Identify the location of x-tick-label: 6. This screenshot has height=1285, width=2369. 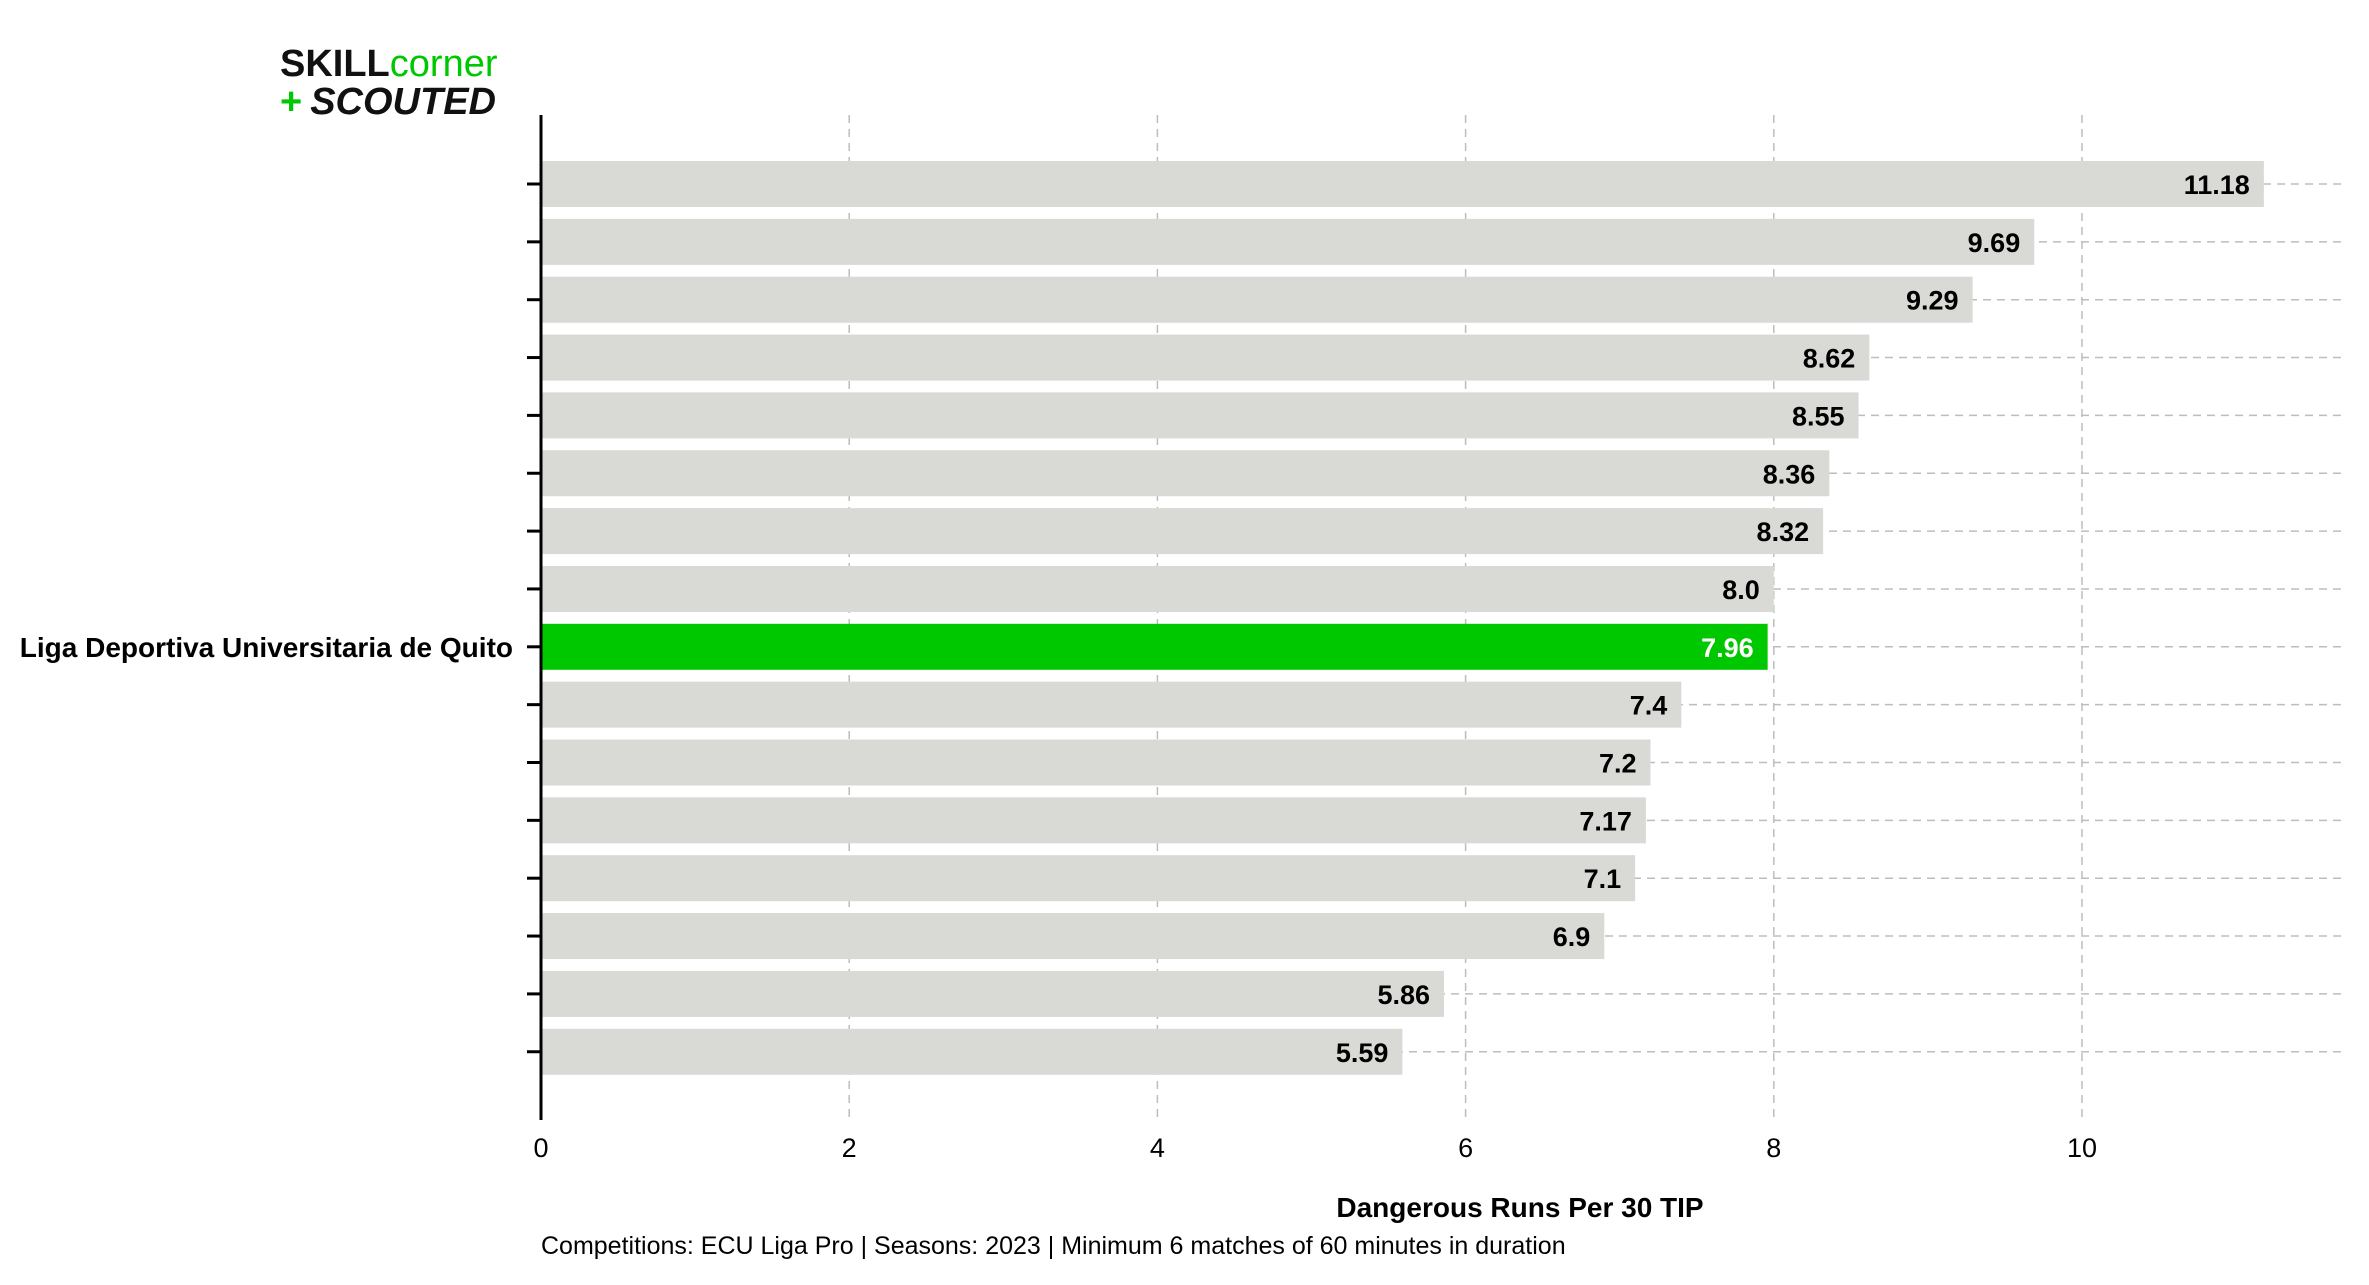
(1465, 1148).